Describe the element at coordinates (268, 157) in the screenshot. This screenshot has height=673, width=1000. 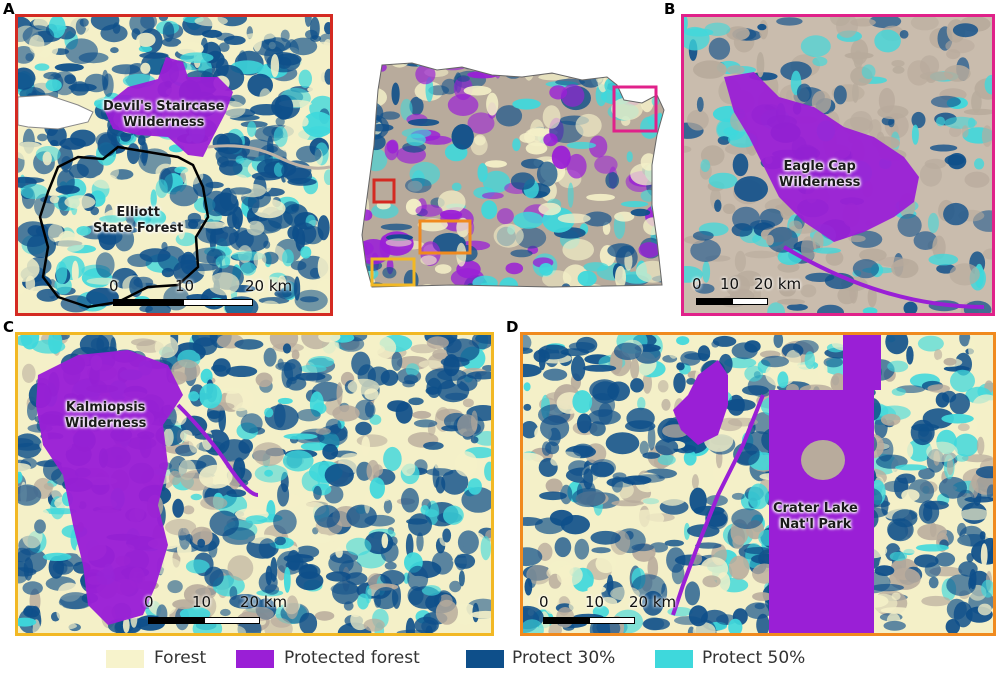
I see `river` at that location.